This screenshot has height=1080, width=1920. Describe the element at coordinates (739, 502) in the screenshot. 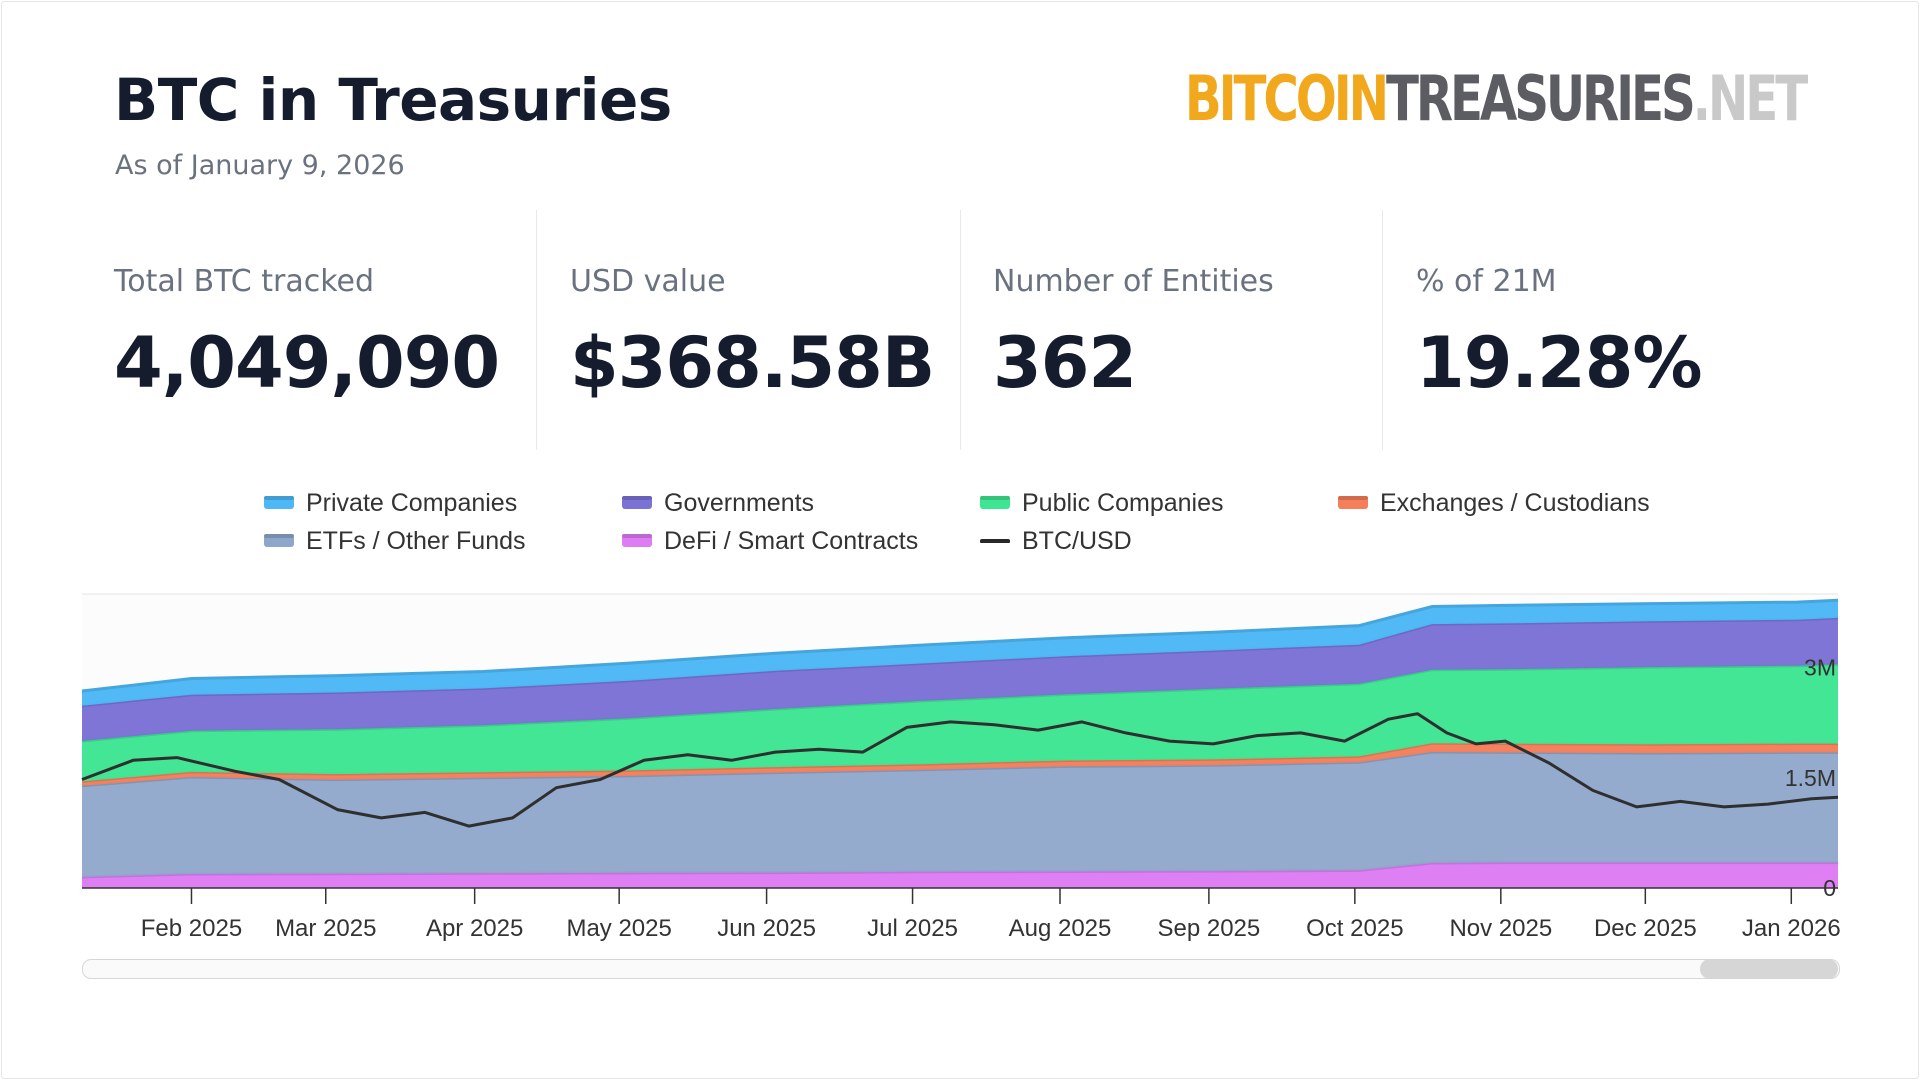

I see `legend-label: Governments` at that location.